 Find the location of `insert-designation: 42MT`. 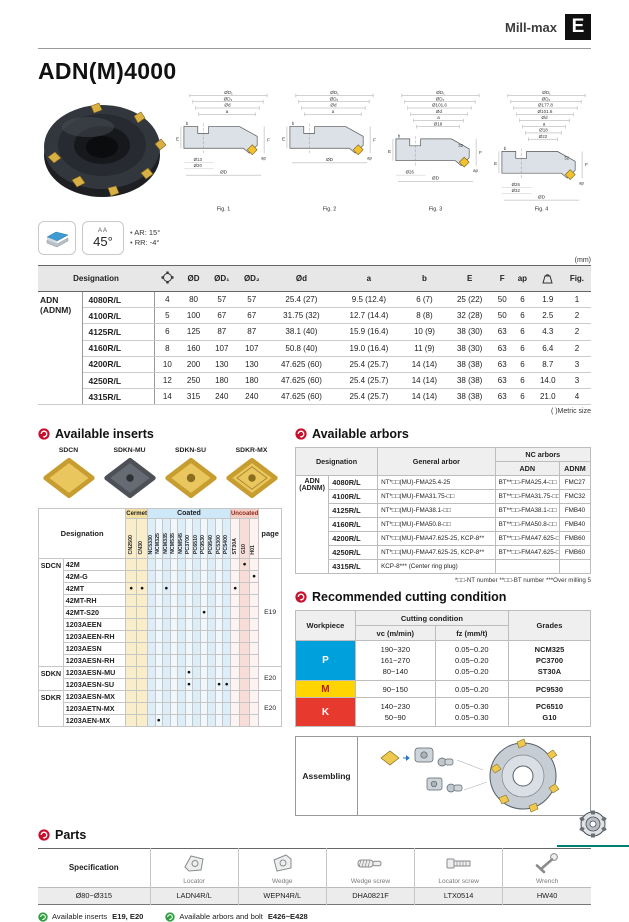

insert-designation: 42MT is located at coordinates (94, 589).